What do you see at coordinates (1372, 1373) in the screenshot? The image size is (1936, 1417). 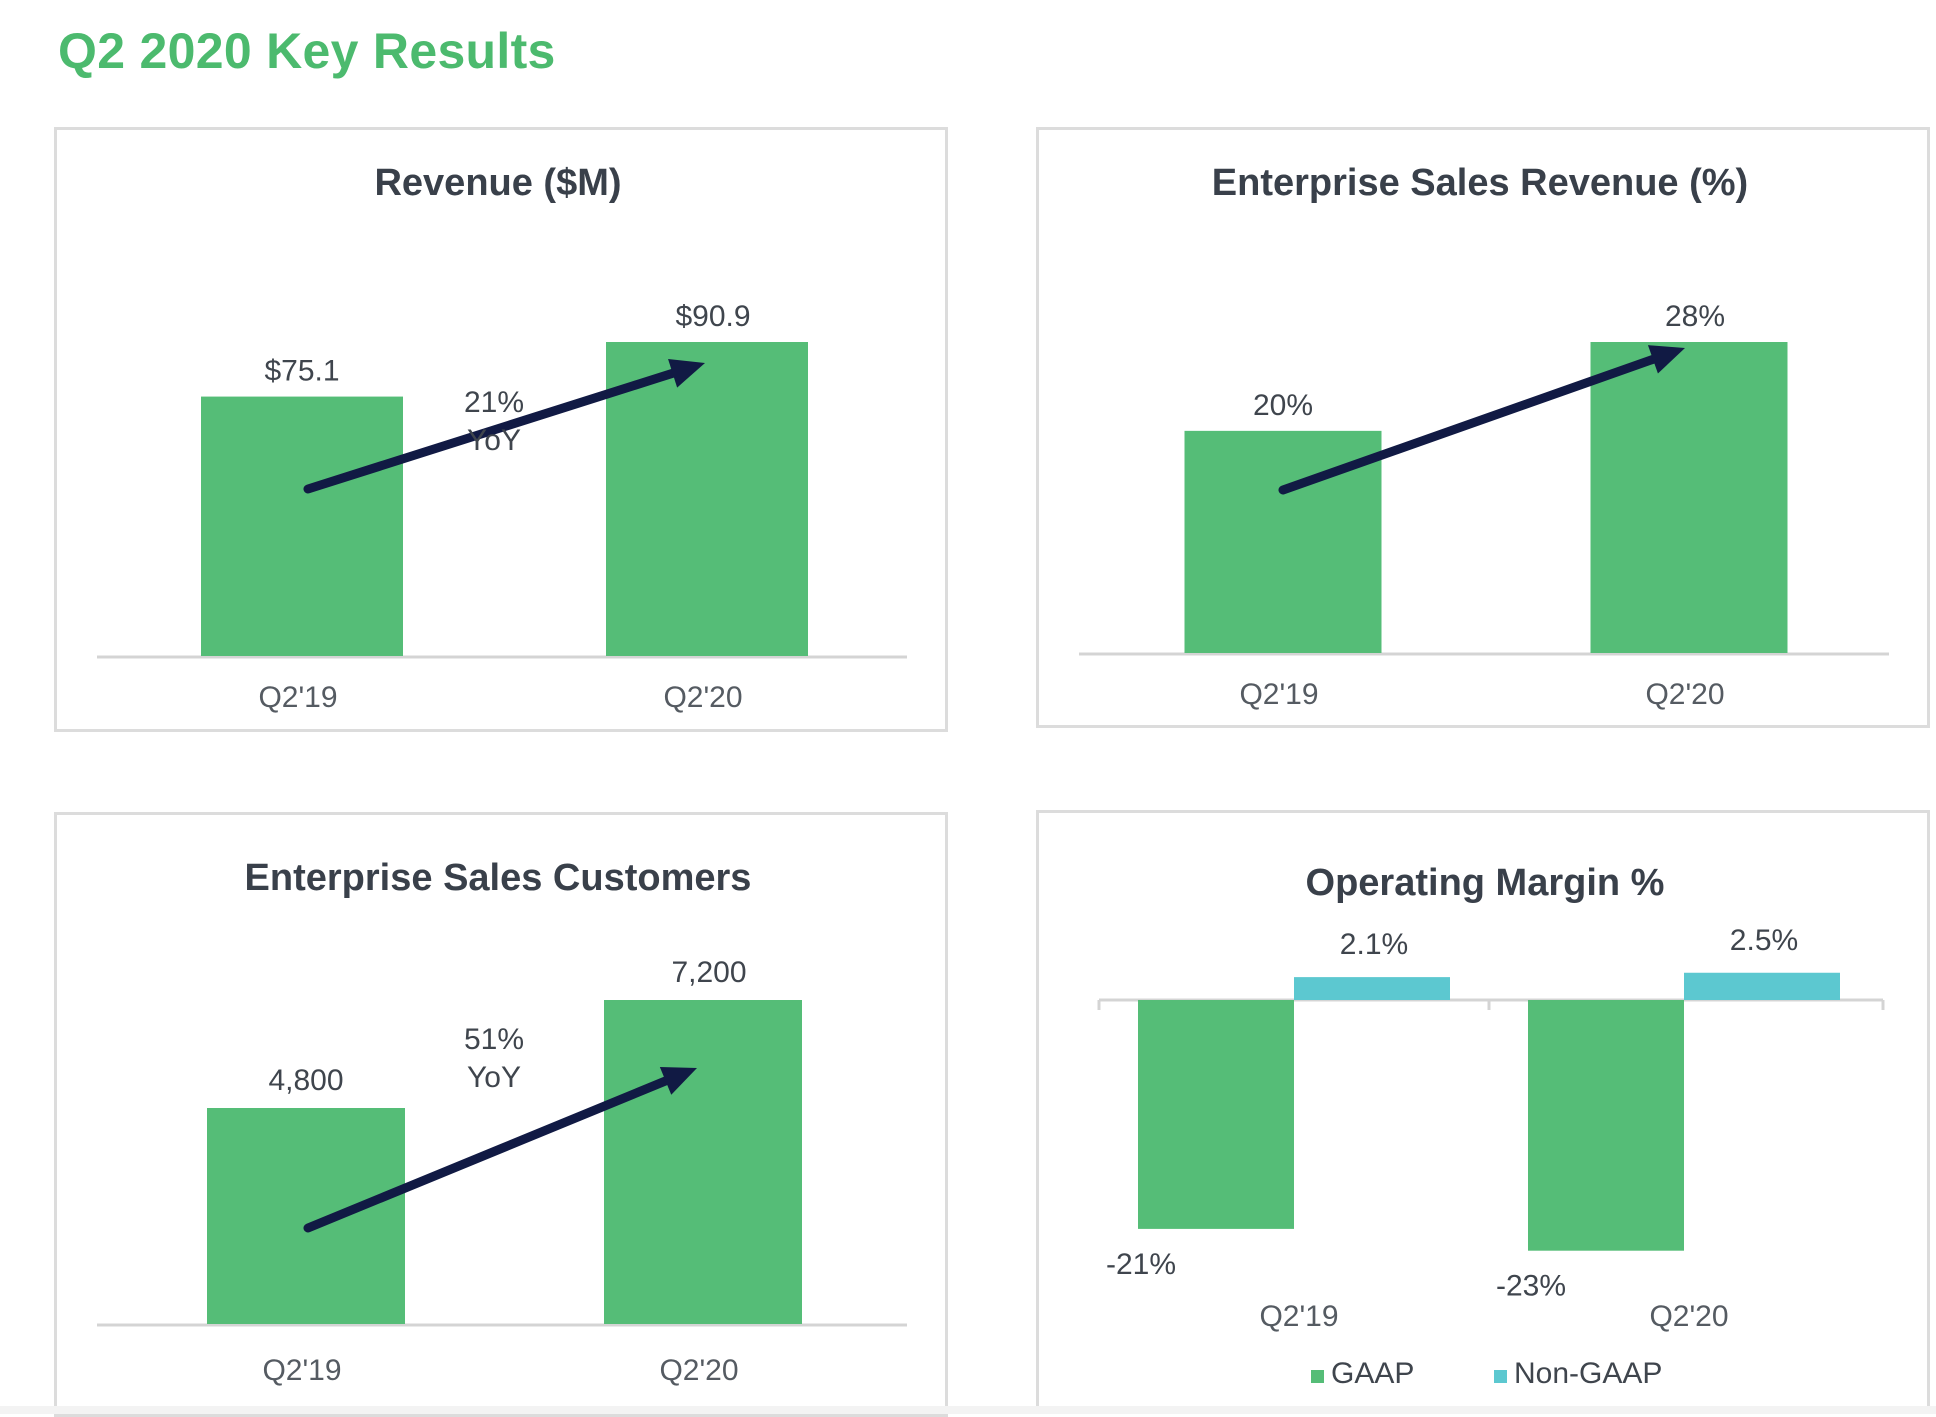 I see `legend-label: GAAP` at bounding box center [1372, 1373].